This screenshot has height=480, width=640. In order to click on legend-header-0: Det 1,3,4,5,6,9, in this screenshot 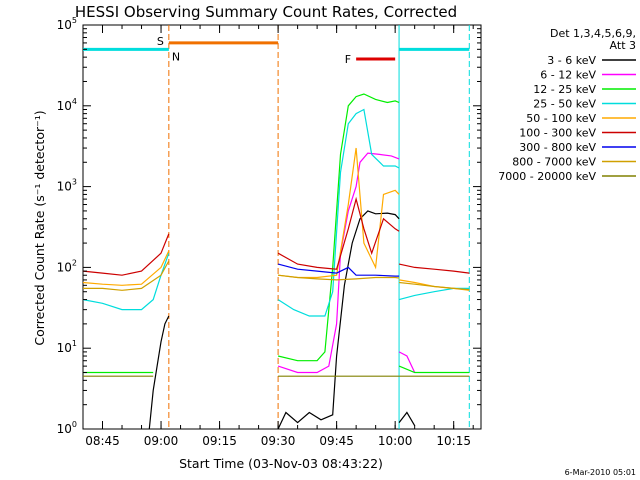, I will do `click(593, 33)`.